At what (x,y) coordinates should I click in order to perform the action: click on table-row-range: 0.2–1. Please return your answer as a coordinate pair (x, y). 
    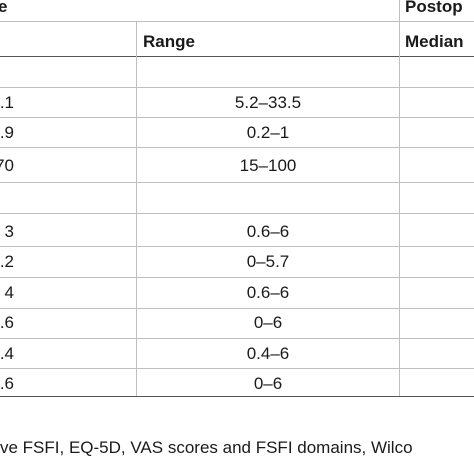
    Looking at the image, I should click on (268, 132).